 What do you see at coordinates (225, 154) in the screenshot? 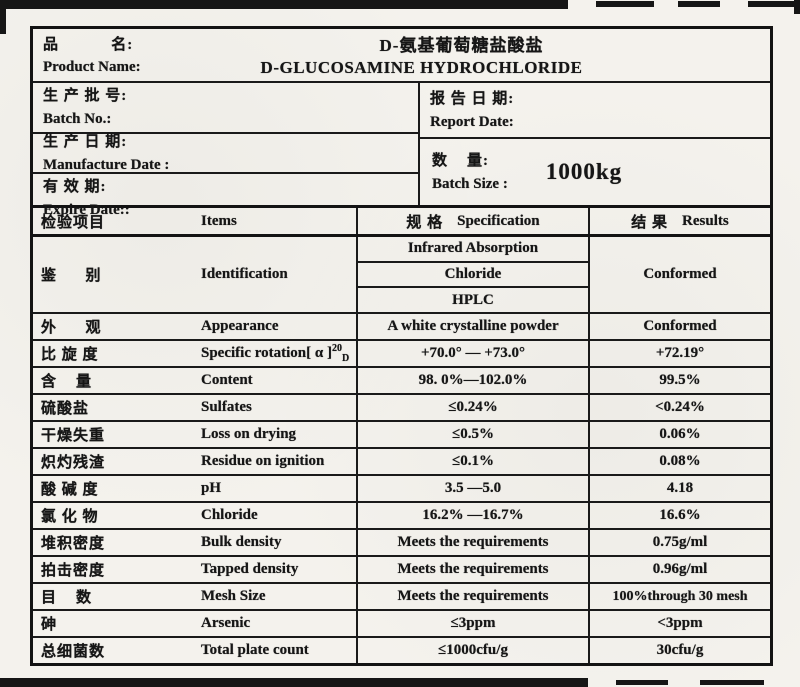
I see `manufacture-date-field: 生 产 日 期: Manufacture Date :` at bounding box center [225, 154].